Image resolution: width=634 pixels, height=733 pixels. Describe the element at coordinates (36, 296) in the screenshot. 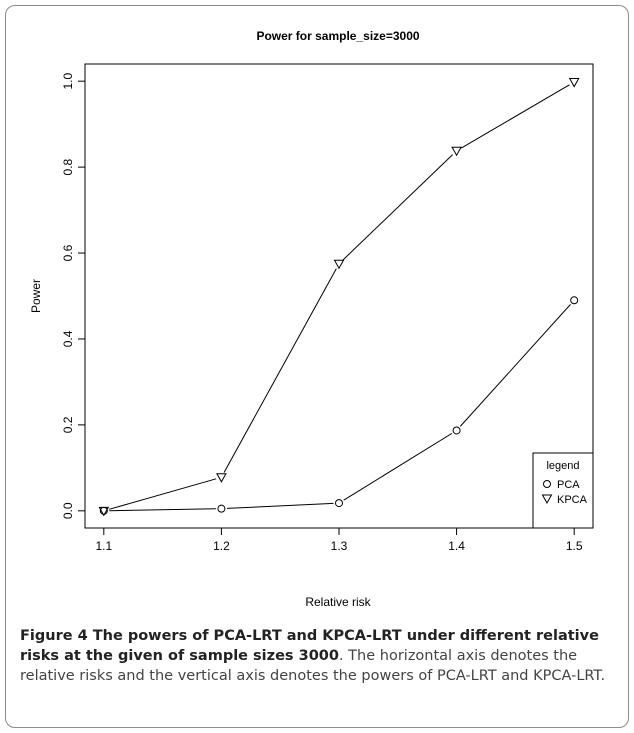

I see `y-axis-label: Power` at that location.